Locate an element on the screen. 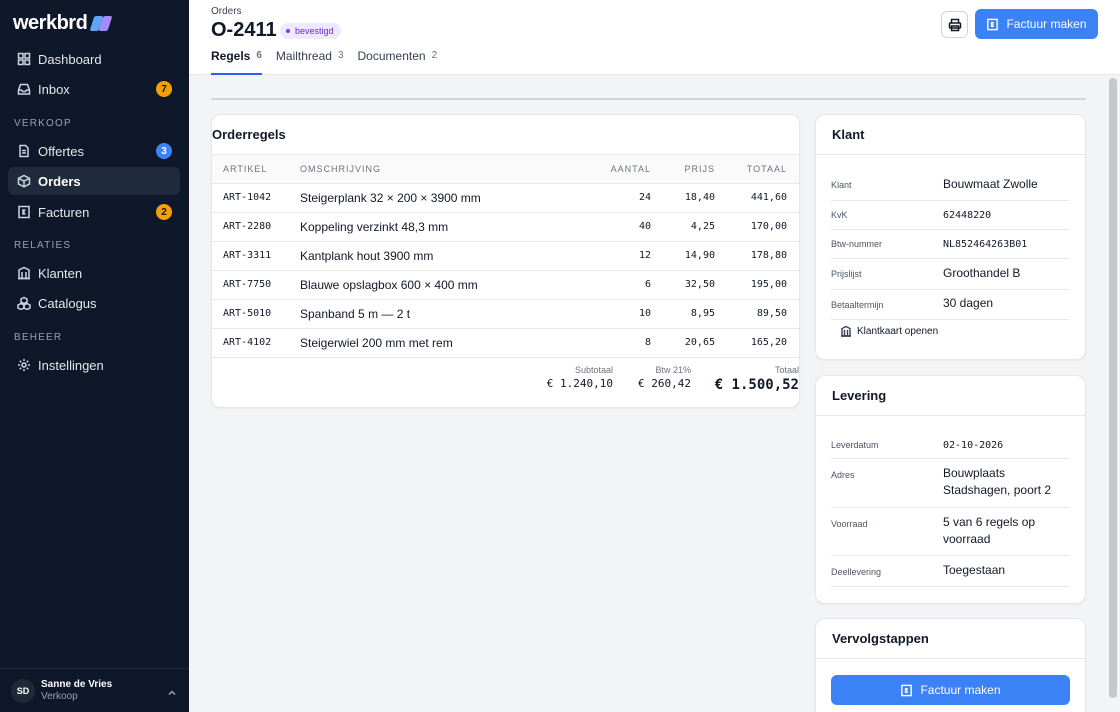 The image size is (1120, 712). vat-block: Btw 21% € 260,42 is located at coordinates (659, 381).